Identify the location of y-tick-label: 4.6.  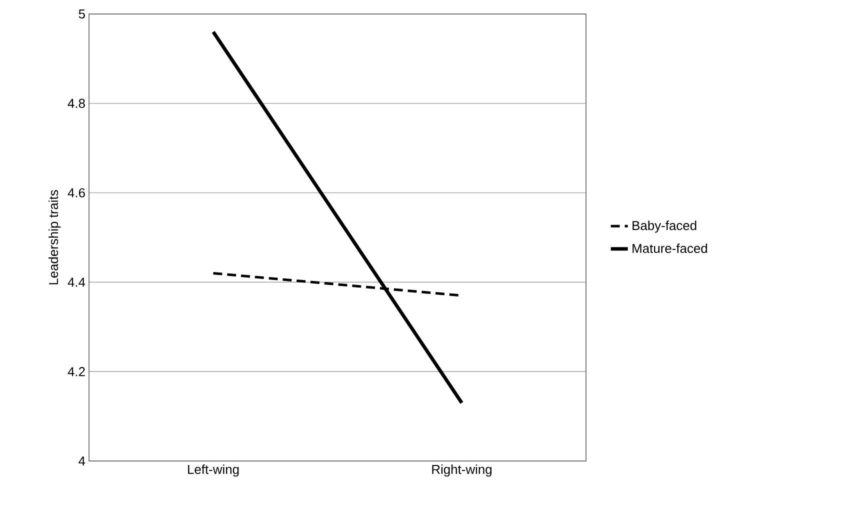
(76, 193).